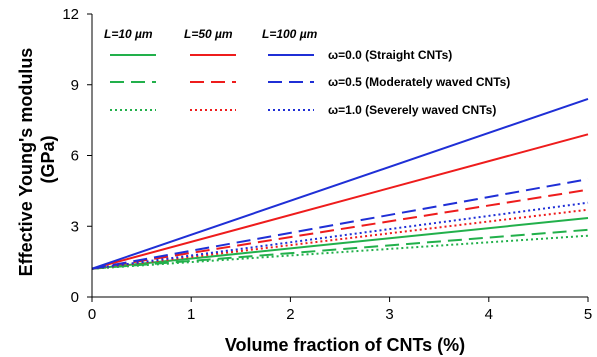  Describe the element at coordinates (75, 226) in the screenshot. I see `y-tick-label: 3` at that location.